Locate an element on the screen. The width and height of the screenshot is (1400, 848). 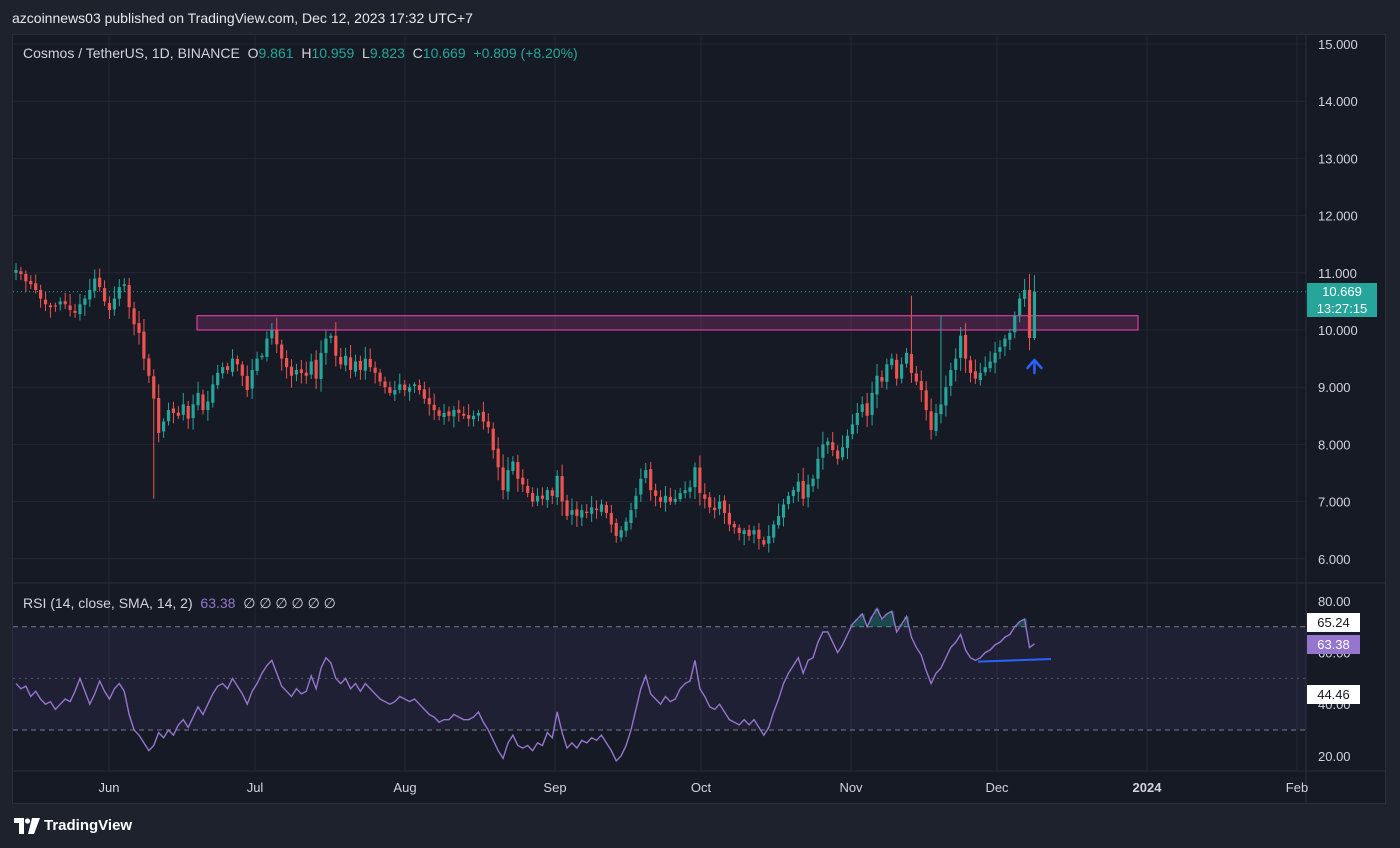
open-label: O is located at coordinates (253, 53).